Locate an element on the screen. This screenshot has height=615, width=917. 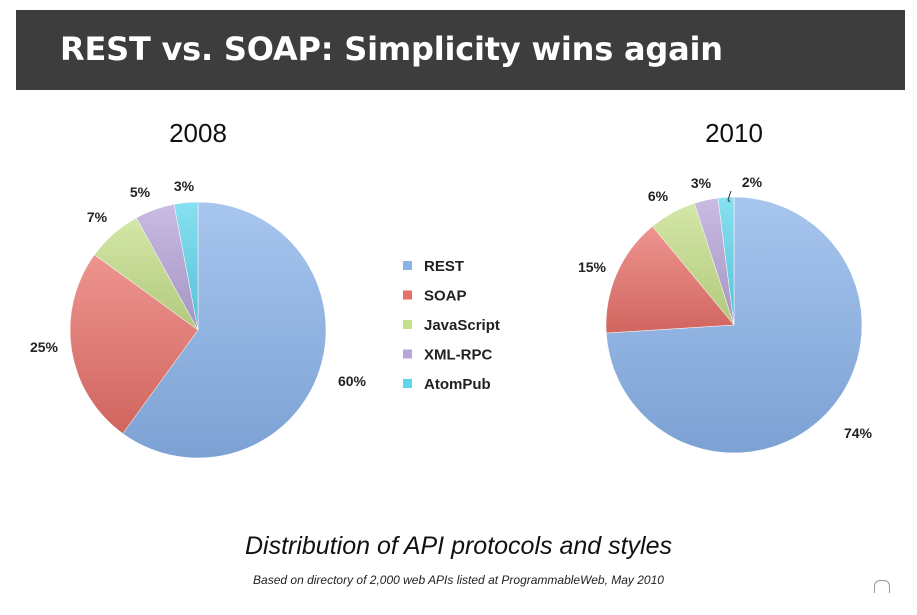
legend-label-xml-rpc: XML-RPC is located at coordinates (458, 355).